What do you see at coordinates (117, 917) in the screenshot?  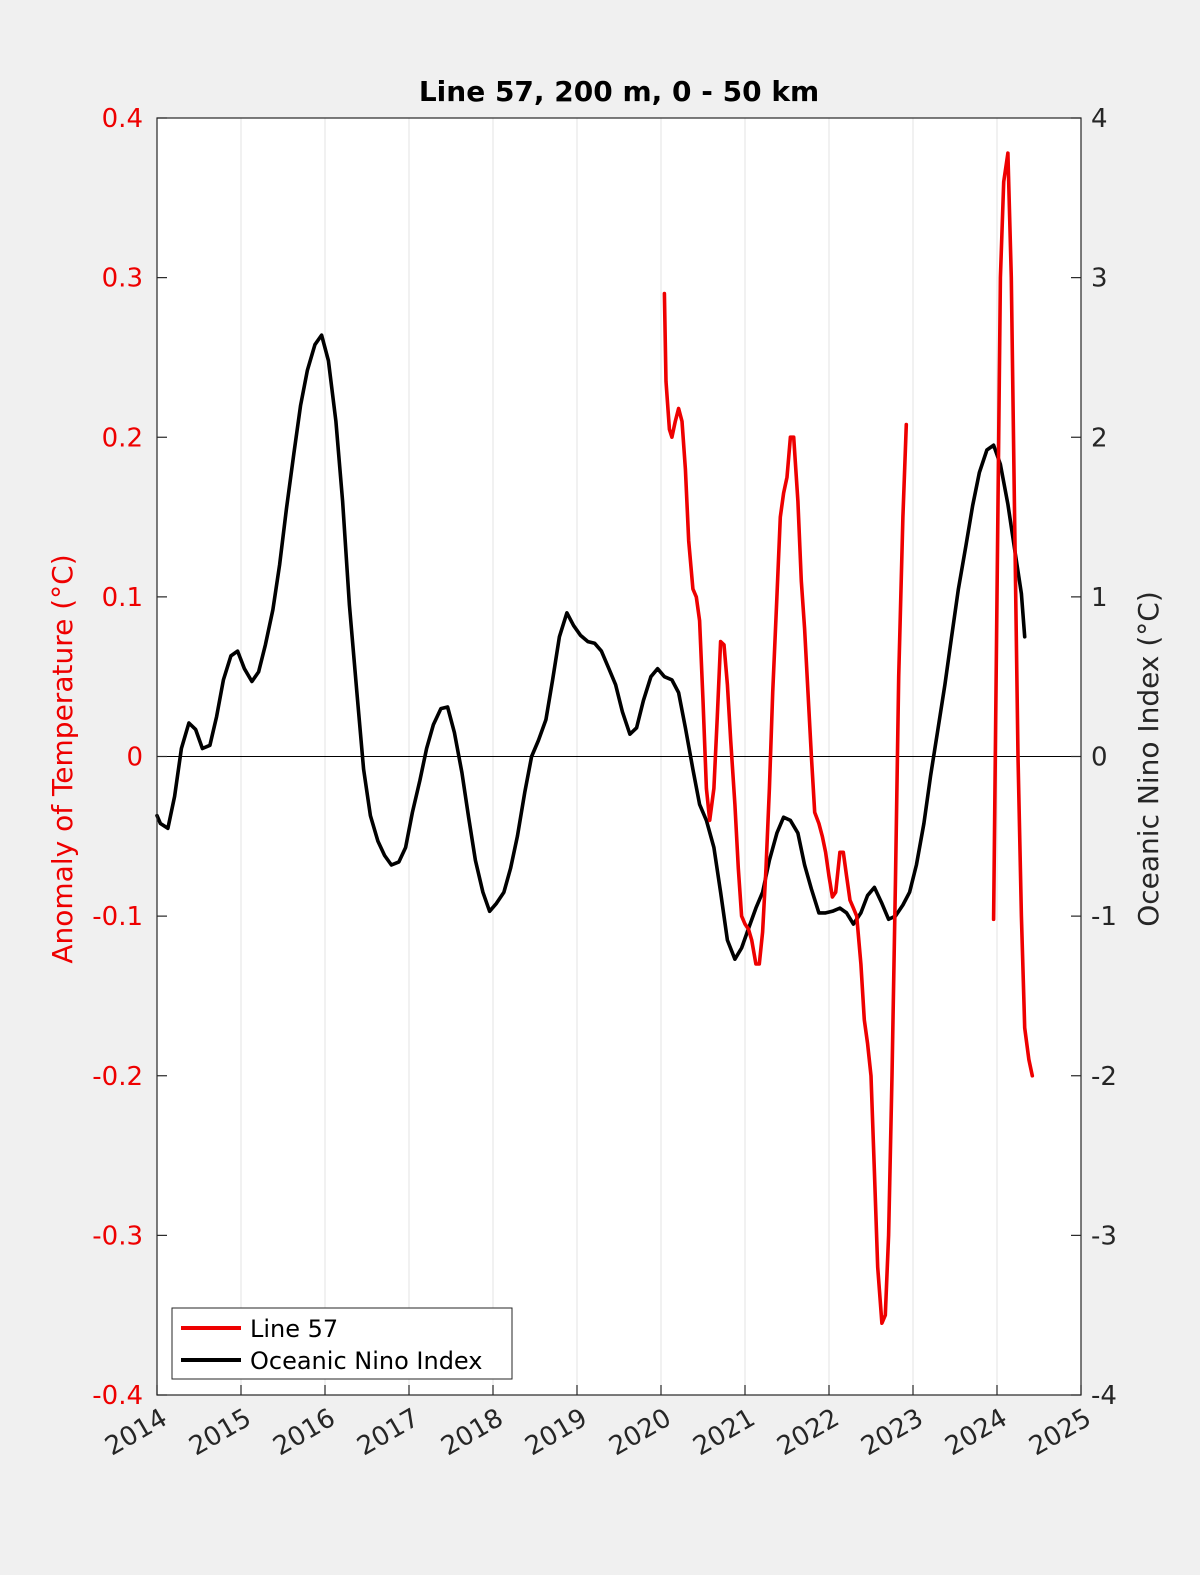 I see `left-y-tick-label: -0.1` at bounding box center [117, 917].